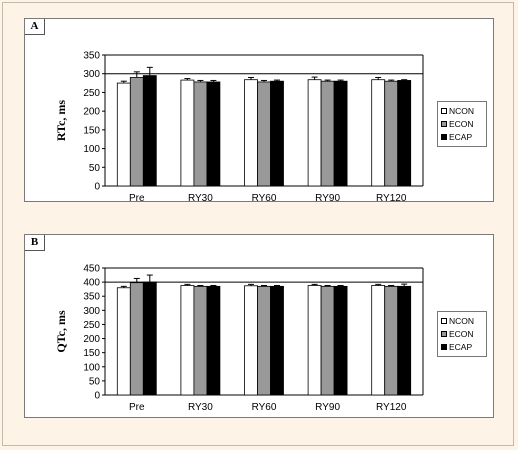 The height and width of the screenshot is (450, 518). What do you see at coordinates (61, 120) in the screenshot?
I see `y-axis-label: RTc, ms` at bounding box center [61, 120].